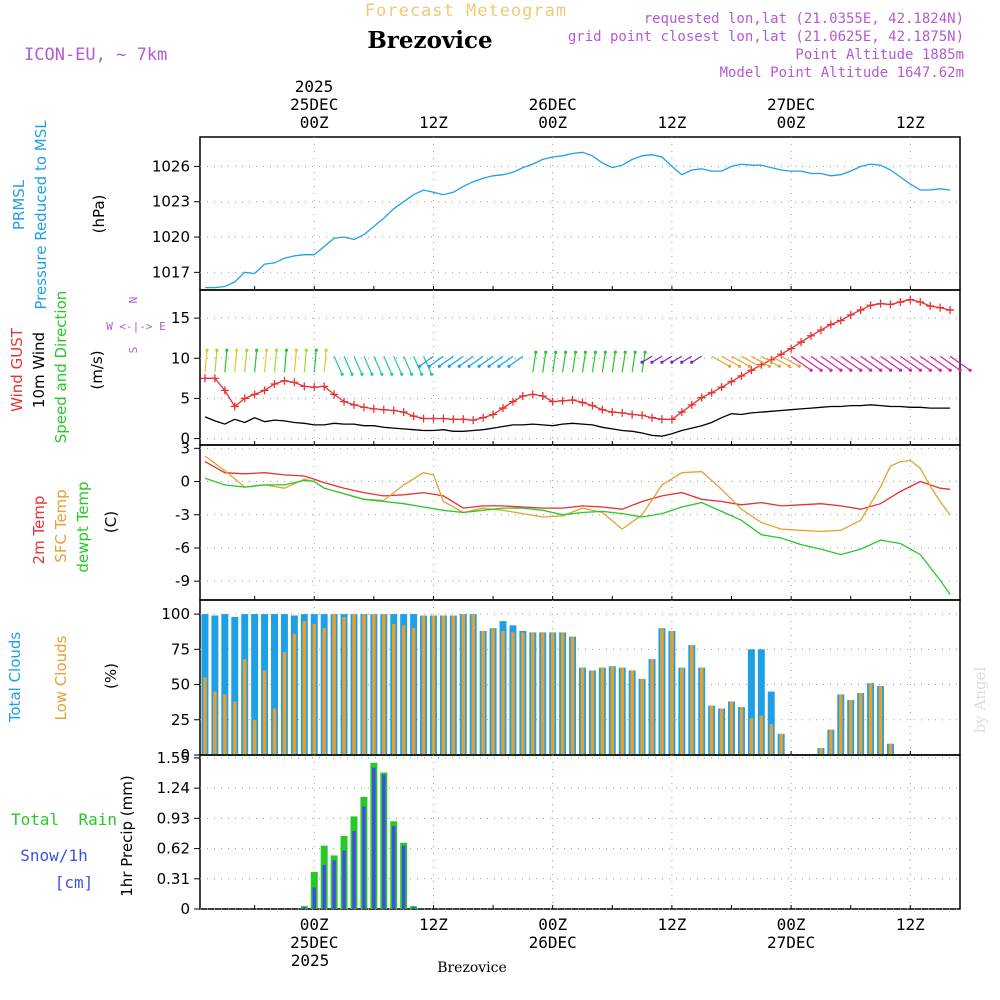 The width and height of the screenshot is (1000, 1000). What do you see at coordinates (910, 924) in the screenshot?
I see `bottom-hour-label: 12Z` at bounding box center [910, 924].